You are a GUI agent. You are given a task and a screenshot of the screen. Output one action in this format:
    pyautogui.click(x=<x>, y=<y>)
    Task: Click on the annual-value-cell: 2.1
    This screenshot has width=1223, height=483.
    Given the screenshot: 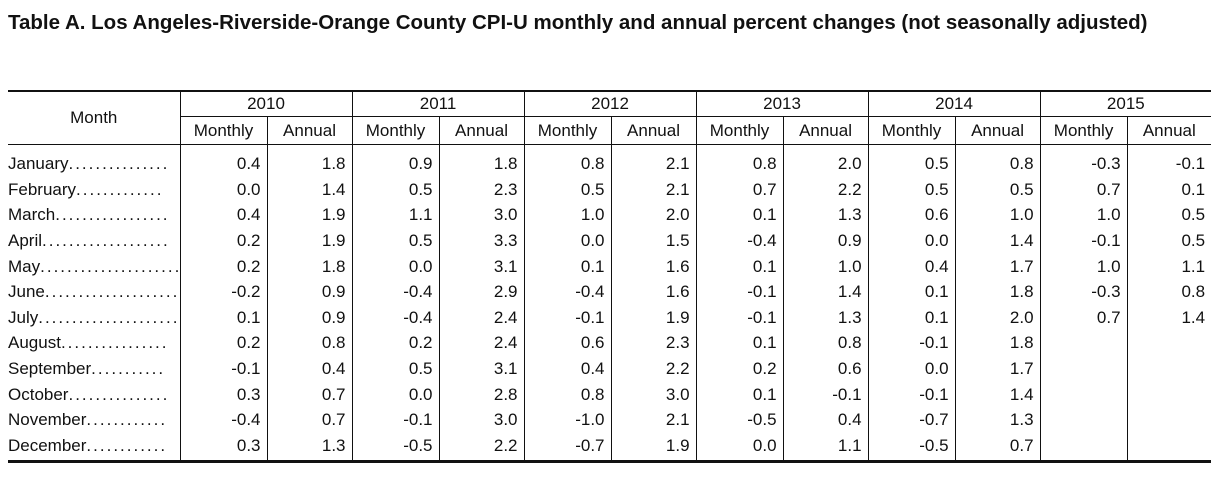 What is the action you would take?
    pyautogui.click(x=653, y=160)
    